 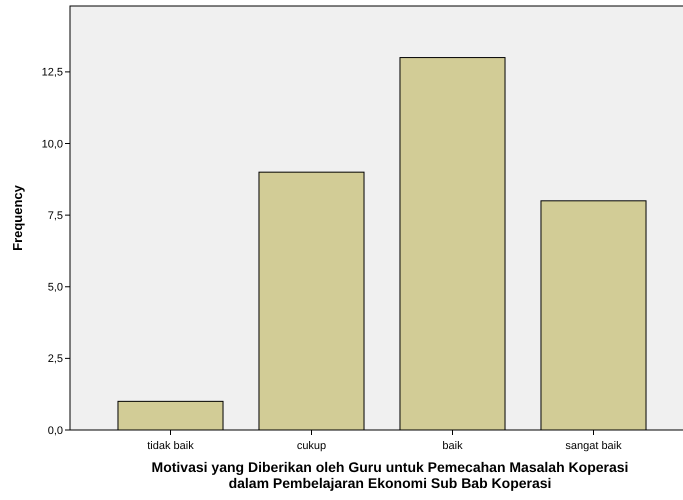 I want to click on y-tick-label: 2,5, so click(x=55, y=359).